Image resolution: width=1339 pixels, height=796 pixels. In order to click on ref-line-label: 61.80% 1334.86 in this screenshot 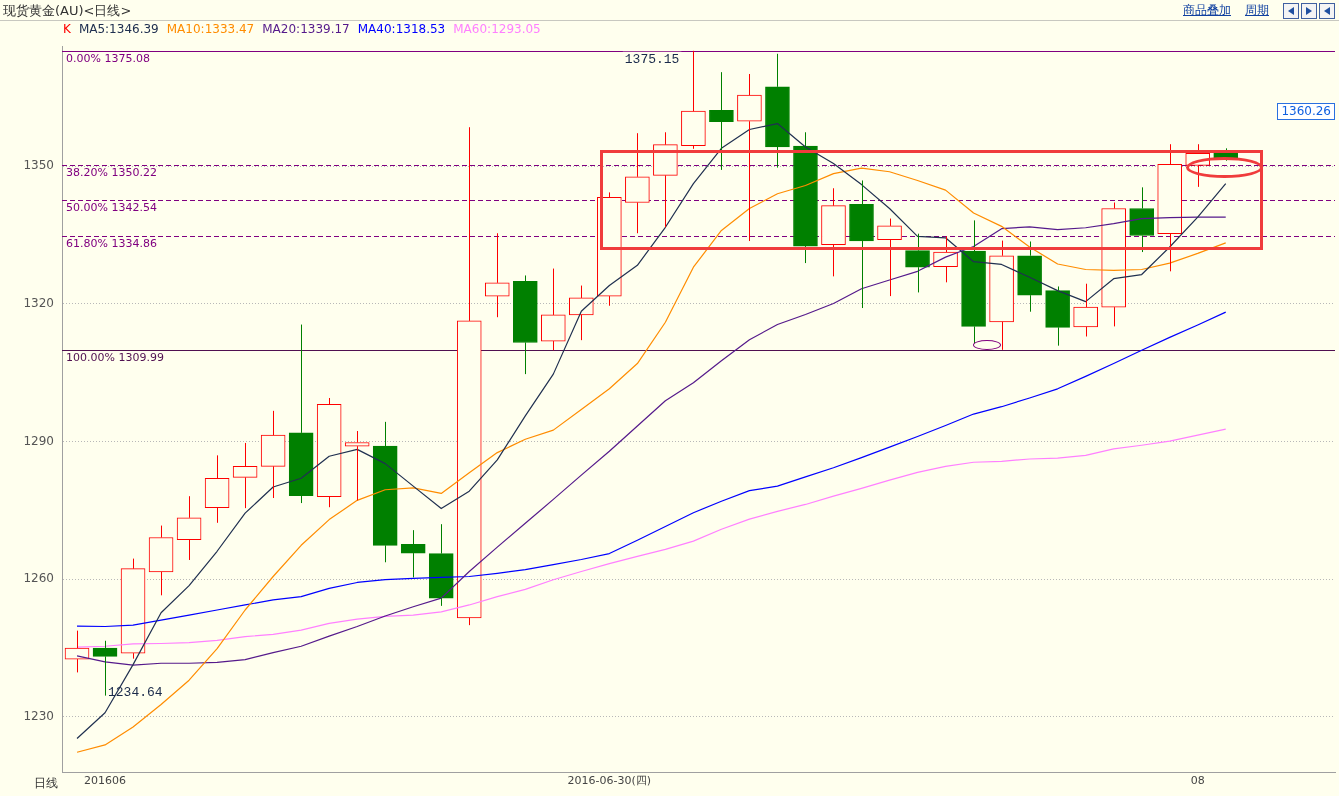, I will do `click(111, 243)`.